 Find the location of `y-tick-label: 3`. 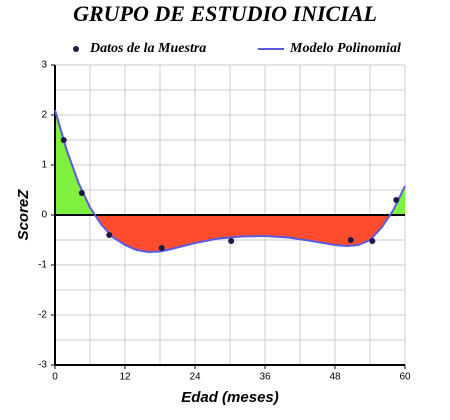

y-tick-label: 3 is located at coordinates (44, 65).